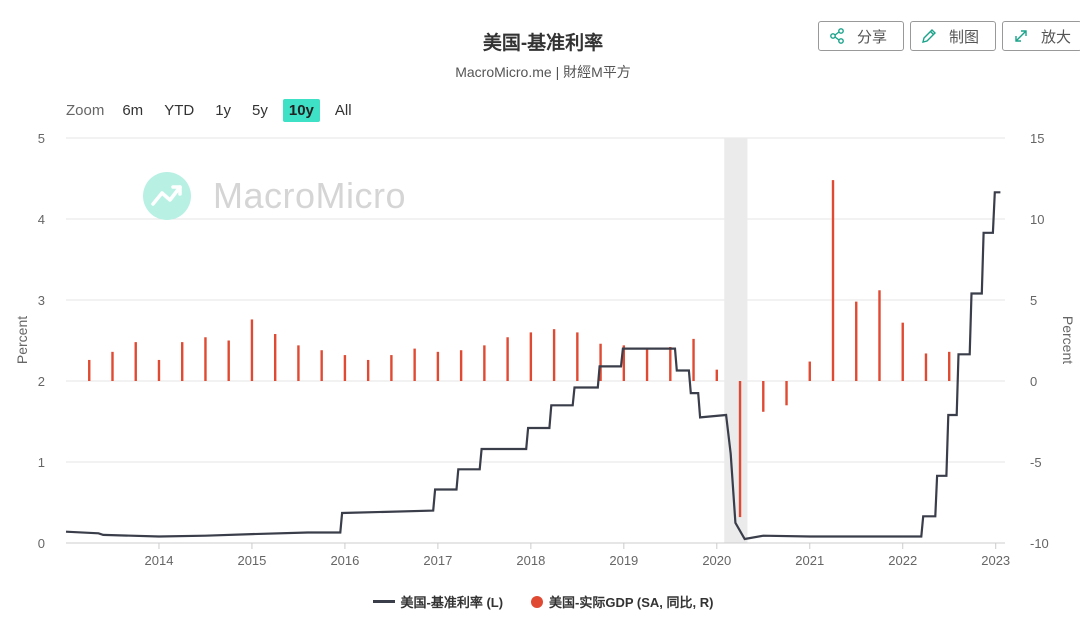 The height and width of the screenshot is (626, 1080). I want to click on y-right-tick-label: 10, so click(1037, 219).